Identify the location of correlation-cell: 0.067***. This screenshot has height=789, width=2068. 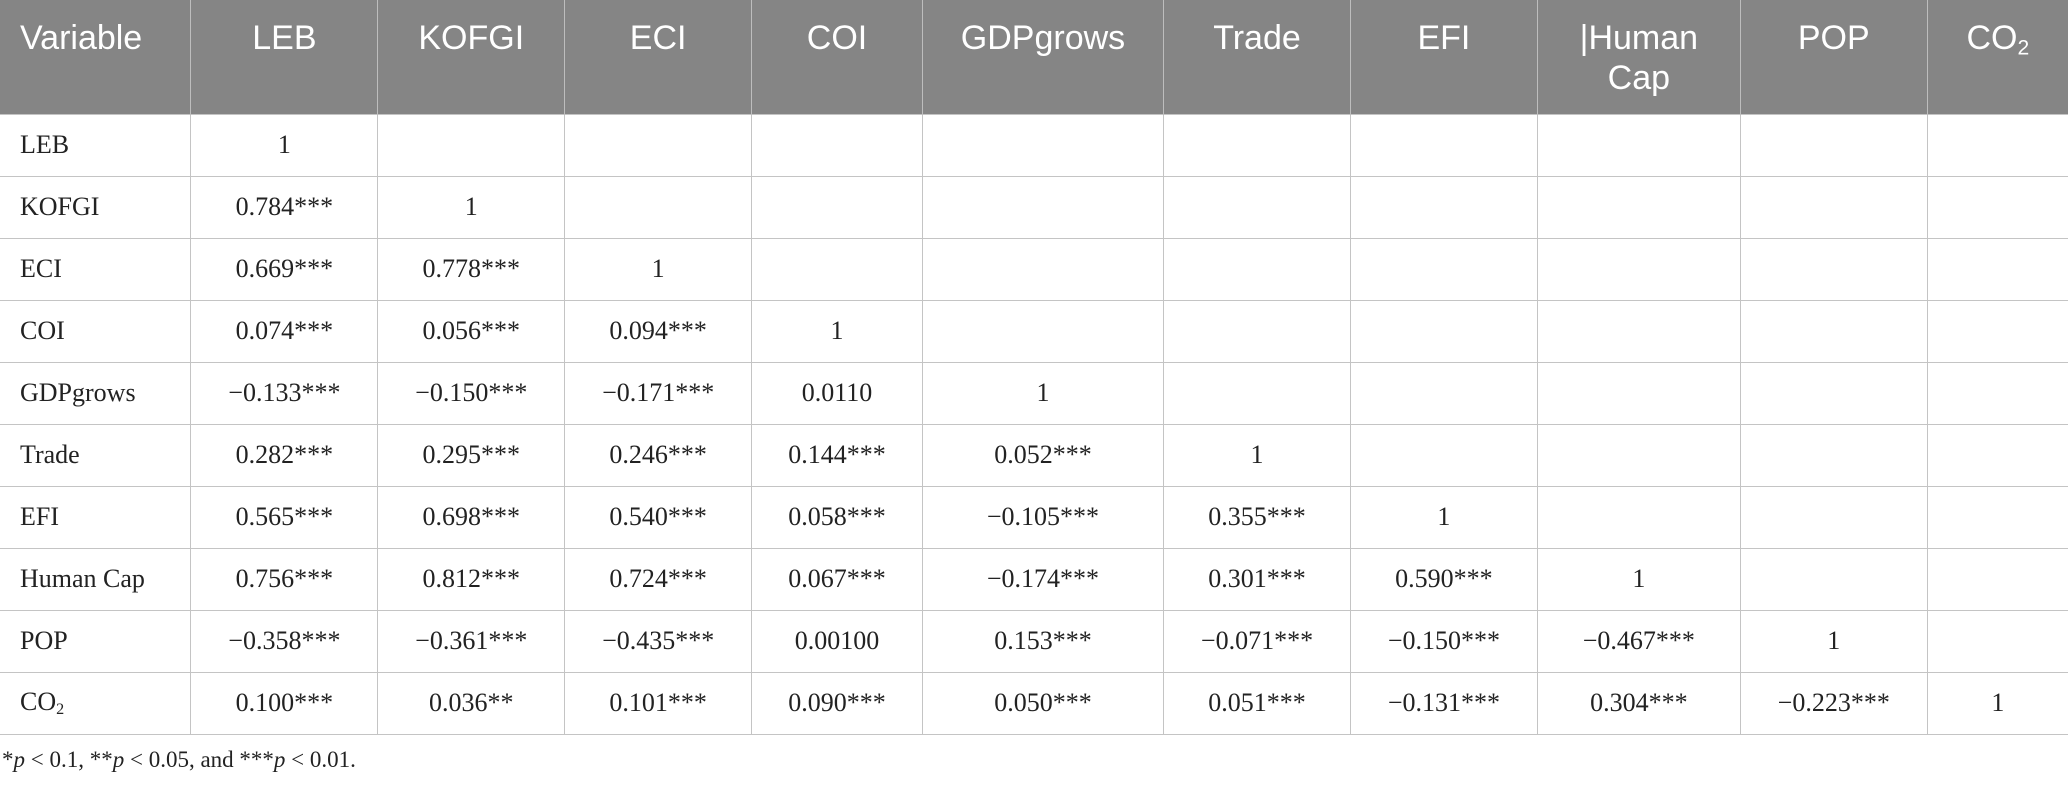
(837, 578).